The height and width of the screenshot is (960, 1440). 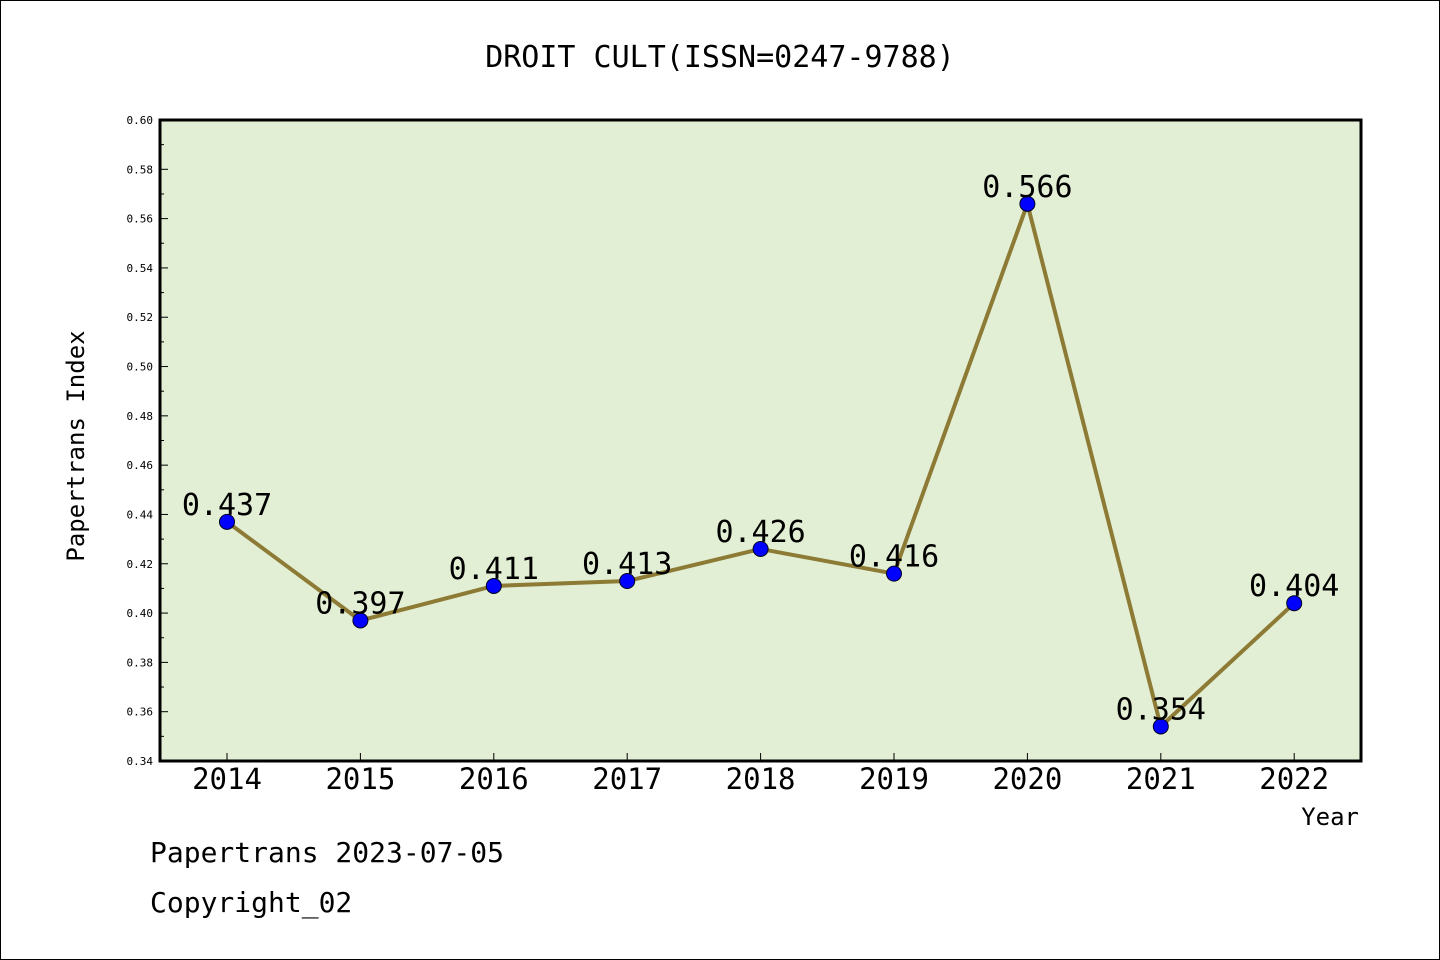 I want to click on x-axis: 2014 2015 2016 2017 2018 2019 2020 2021 2022, so click(x=760, y=774).